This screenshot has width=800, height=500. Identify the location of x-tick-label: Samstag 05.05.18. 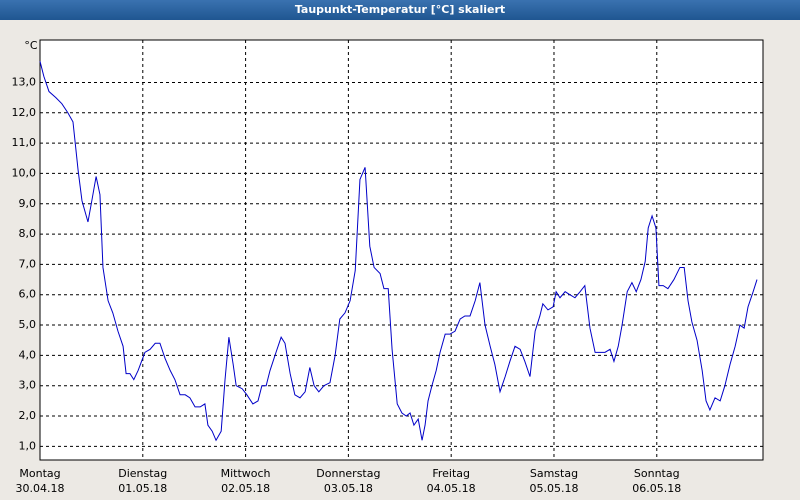
(554, 481).